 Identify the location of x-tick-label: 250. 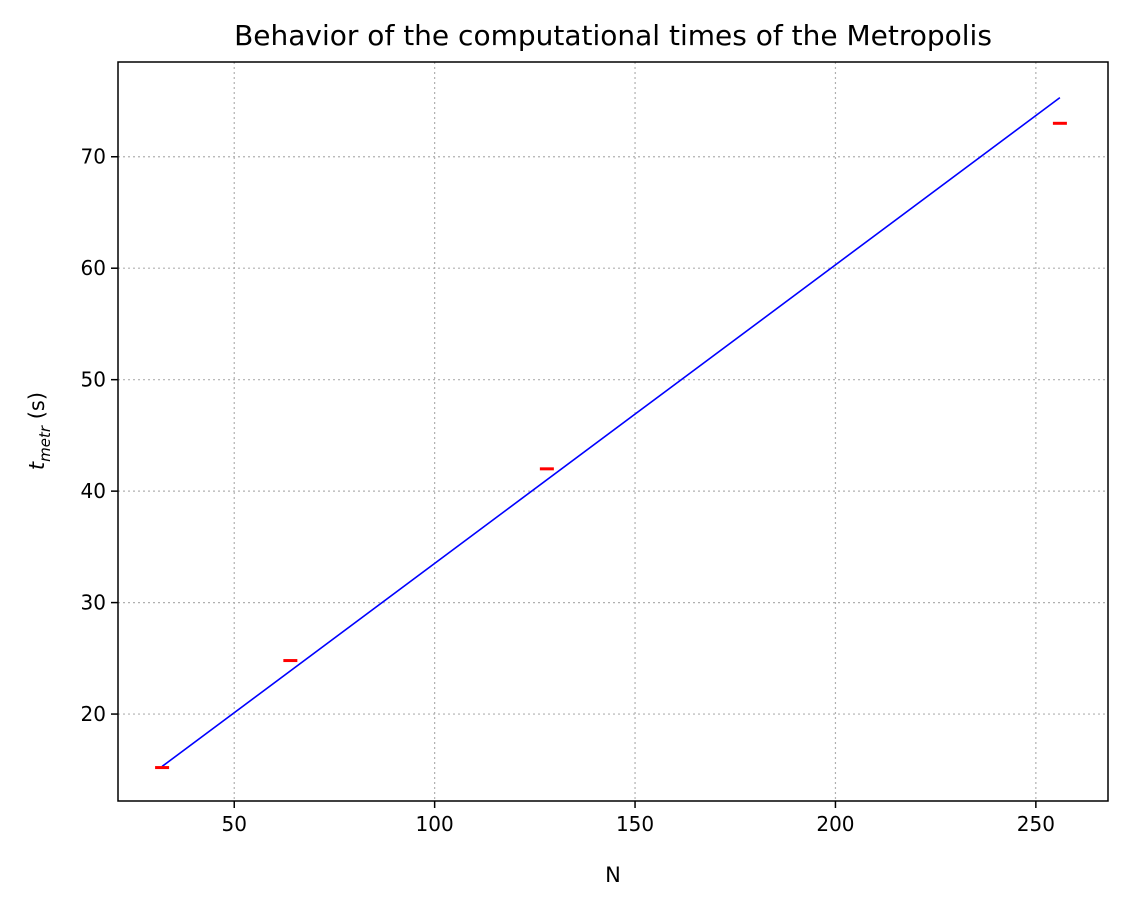
(1036, 824).